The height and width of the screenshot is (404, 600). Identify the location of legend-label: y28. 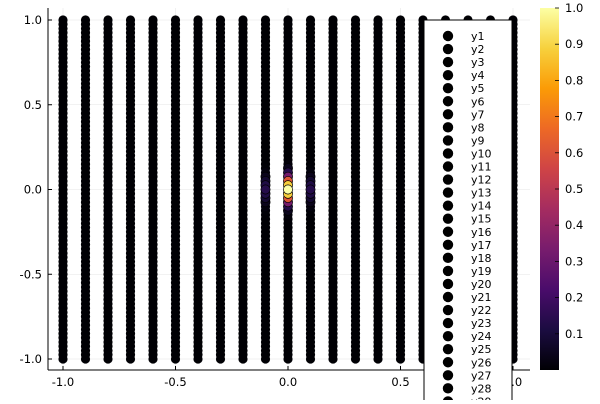
(481, 388).